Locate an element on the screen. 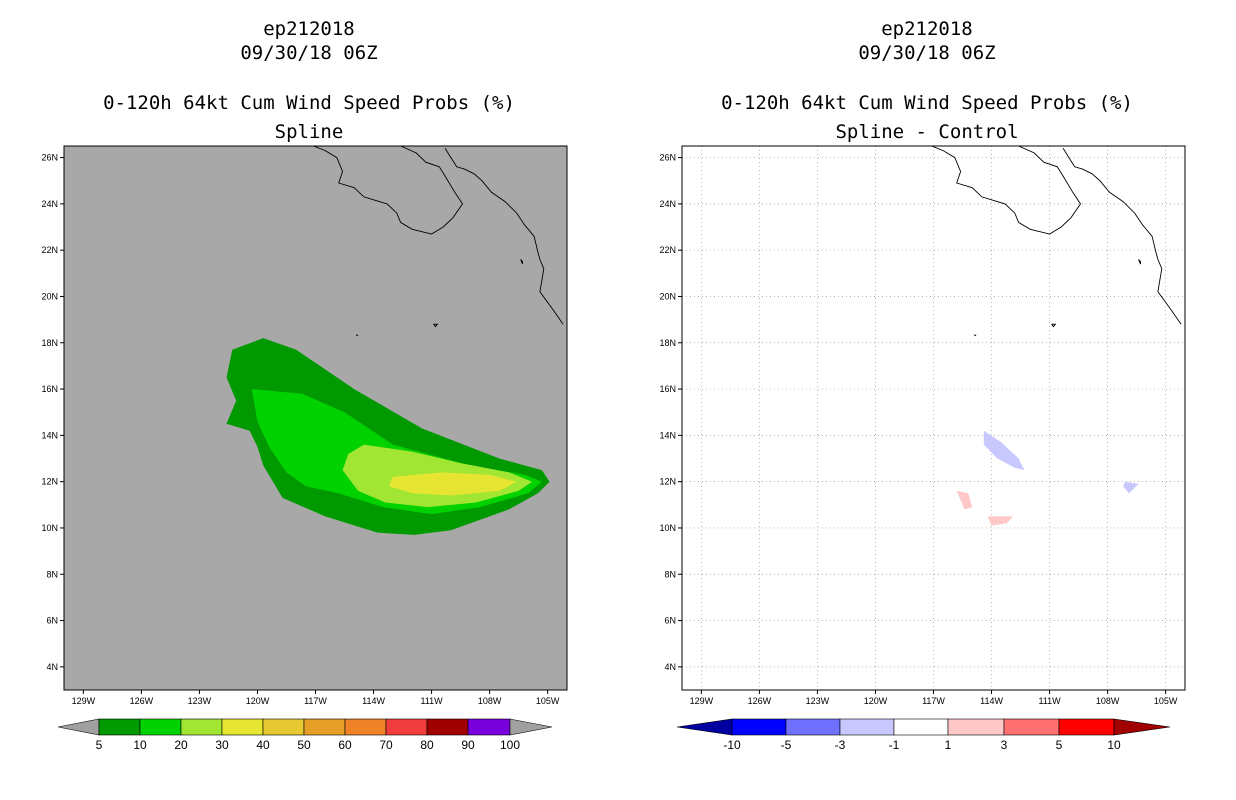 Image resolution: width=1236 pixels, height=800 pixels. left-ytick-label: 24N is located at coordinates (49, 204).